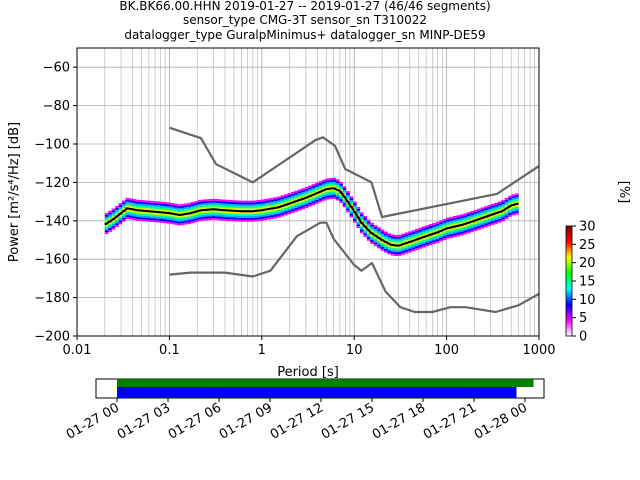 Image resolution: width=640 pixels, height=480 pixels. What do you see at coordinates (354, 350) in the screenshot?
I see `x-tick-label: 10` at bounding box center [354, 350].